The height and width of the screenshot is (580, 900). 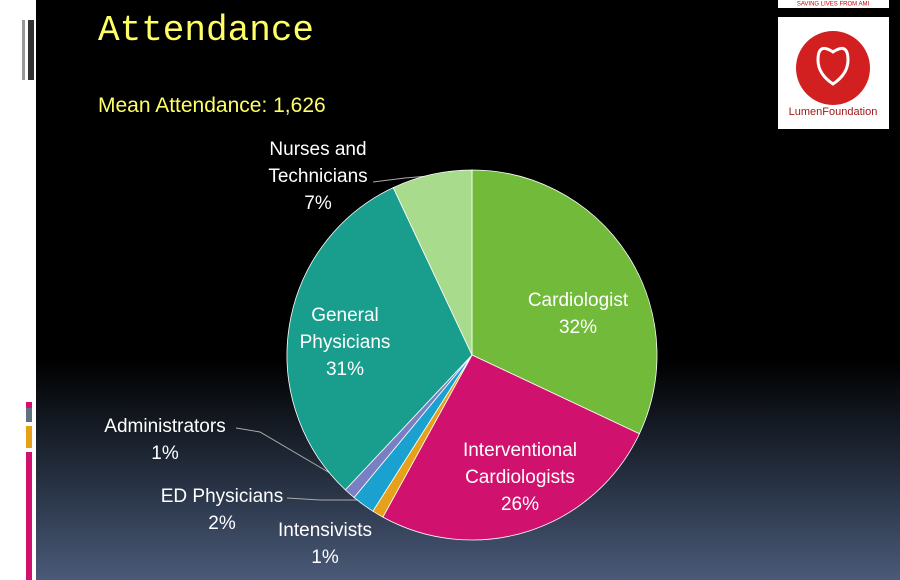 I want to click on category-label: Cardiologist, so click(x=578, y=300).